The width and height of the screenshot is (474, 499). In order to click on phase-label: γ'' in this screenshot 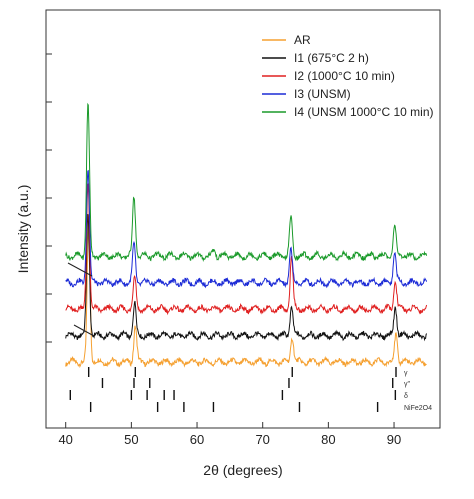, I will do `click(407, 384)`.